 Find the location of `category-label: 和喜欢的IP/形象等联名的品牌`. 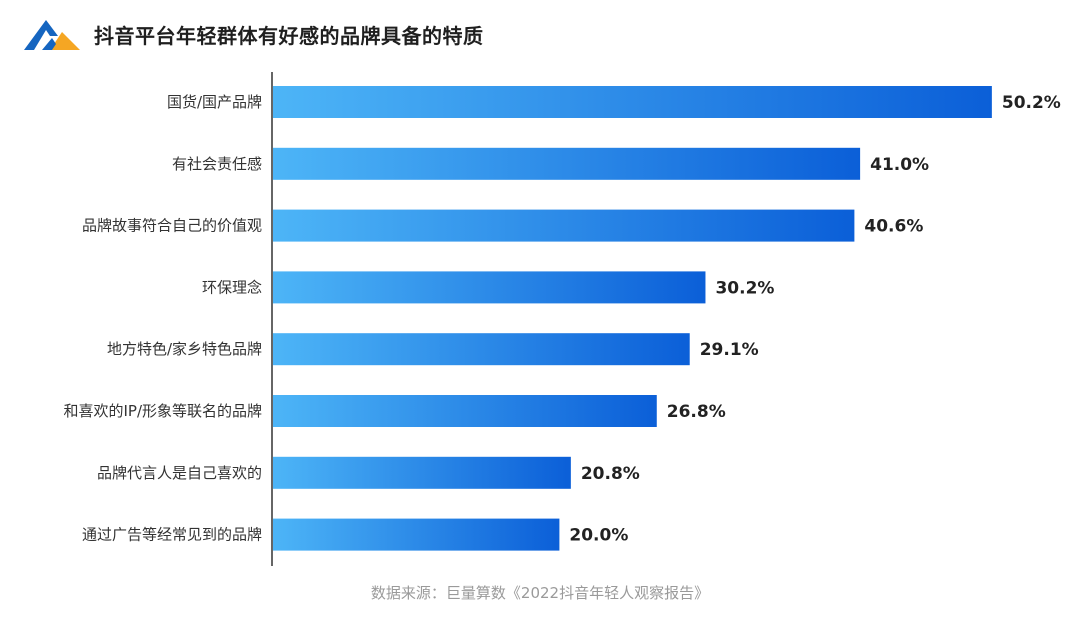

category-label: 和喜欢的IP/形象等联名的品牌 is located at coordinates (162, 411).